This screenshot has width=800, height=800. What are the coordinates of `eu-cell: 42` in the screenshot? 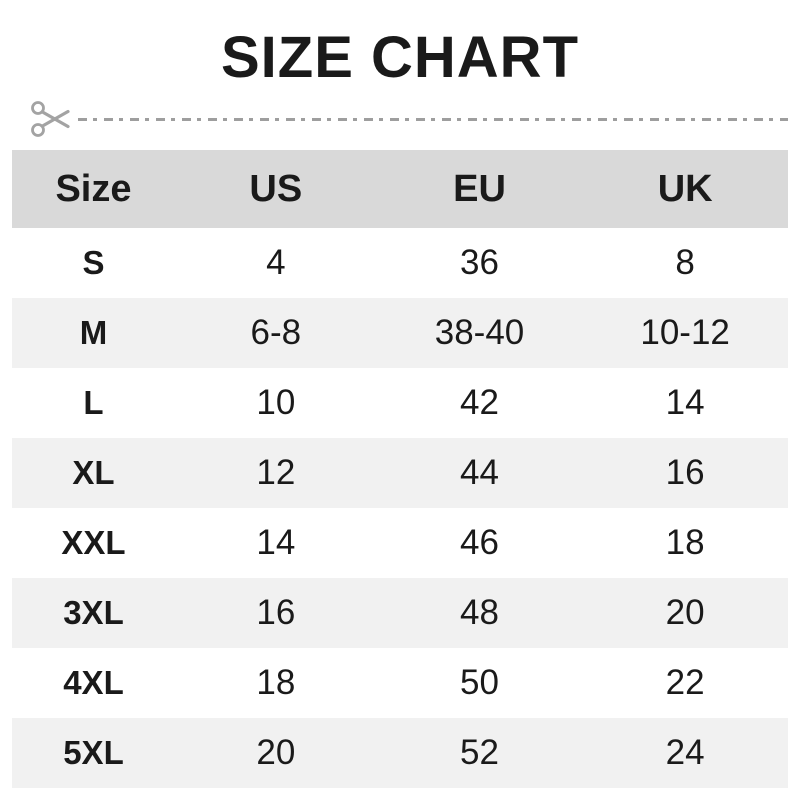 It's located at (479, 403).